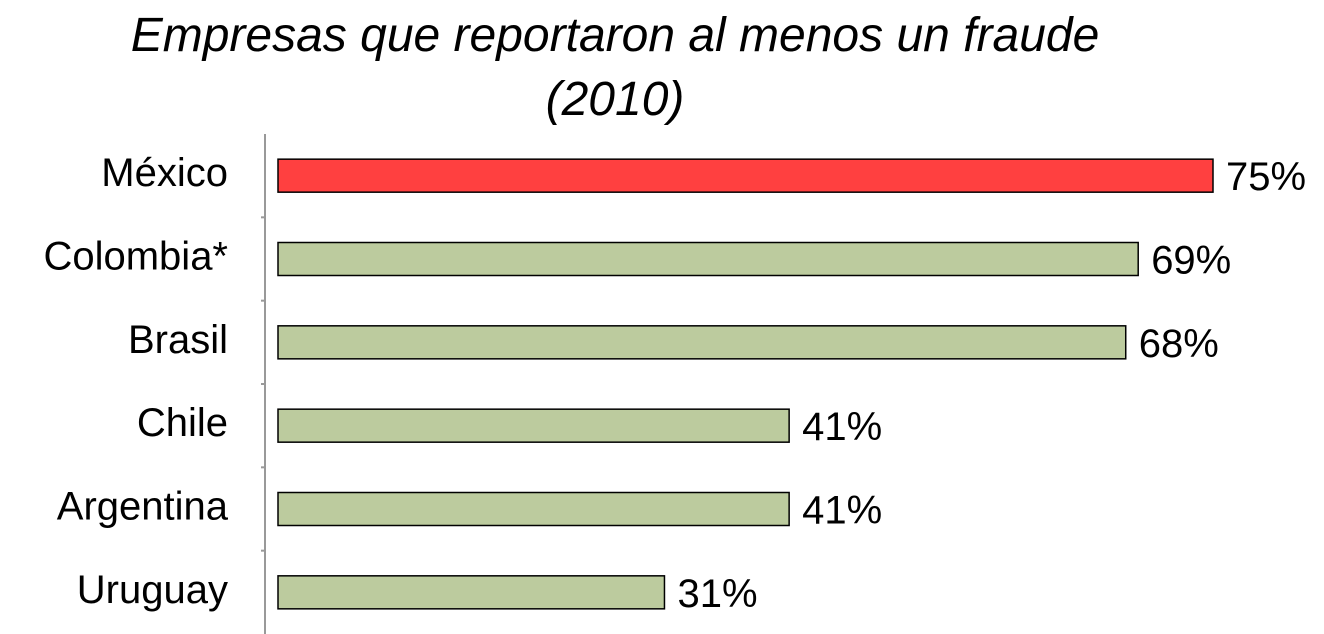 The height and width of the screenshot is (634, 1324). I want to click on category-label: Uruguay, so click(152, 590).